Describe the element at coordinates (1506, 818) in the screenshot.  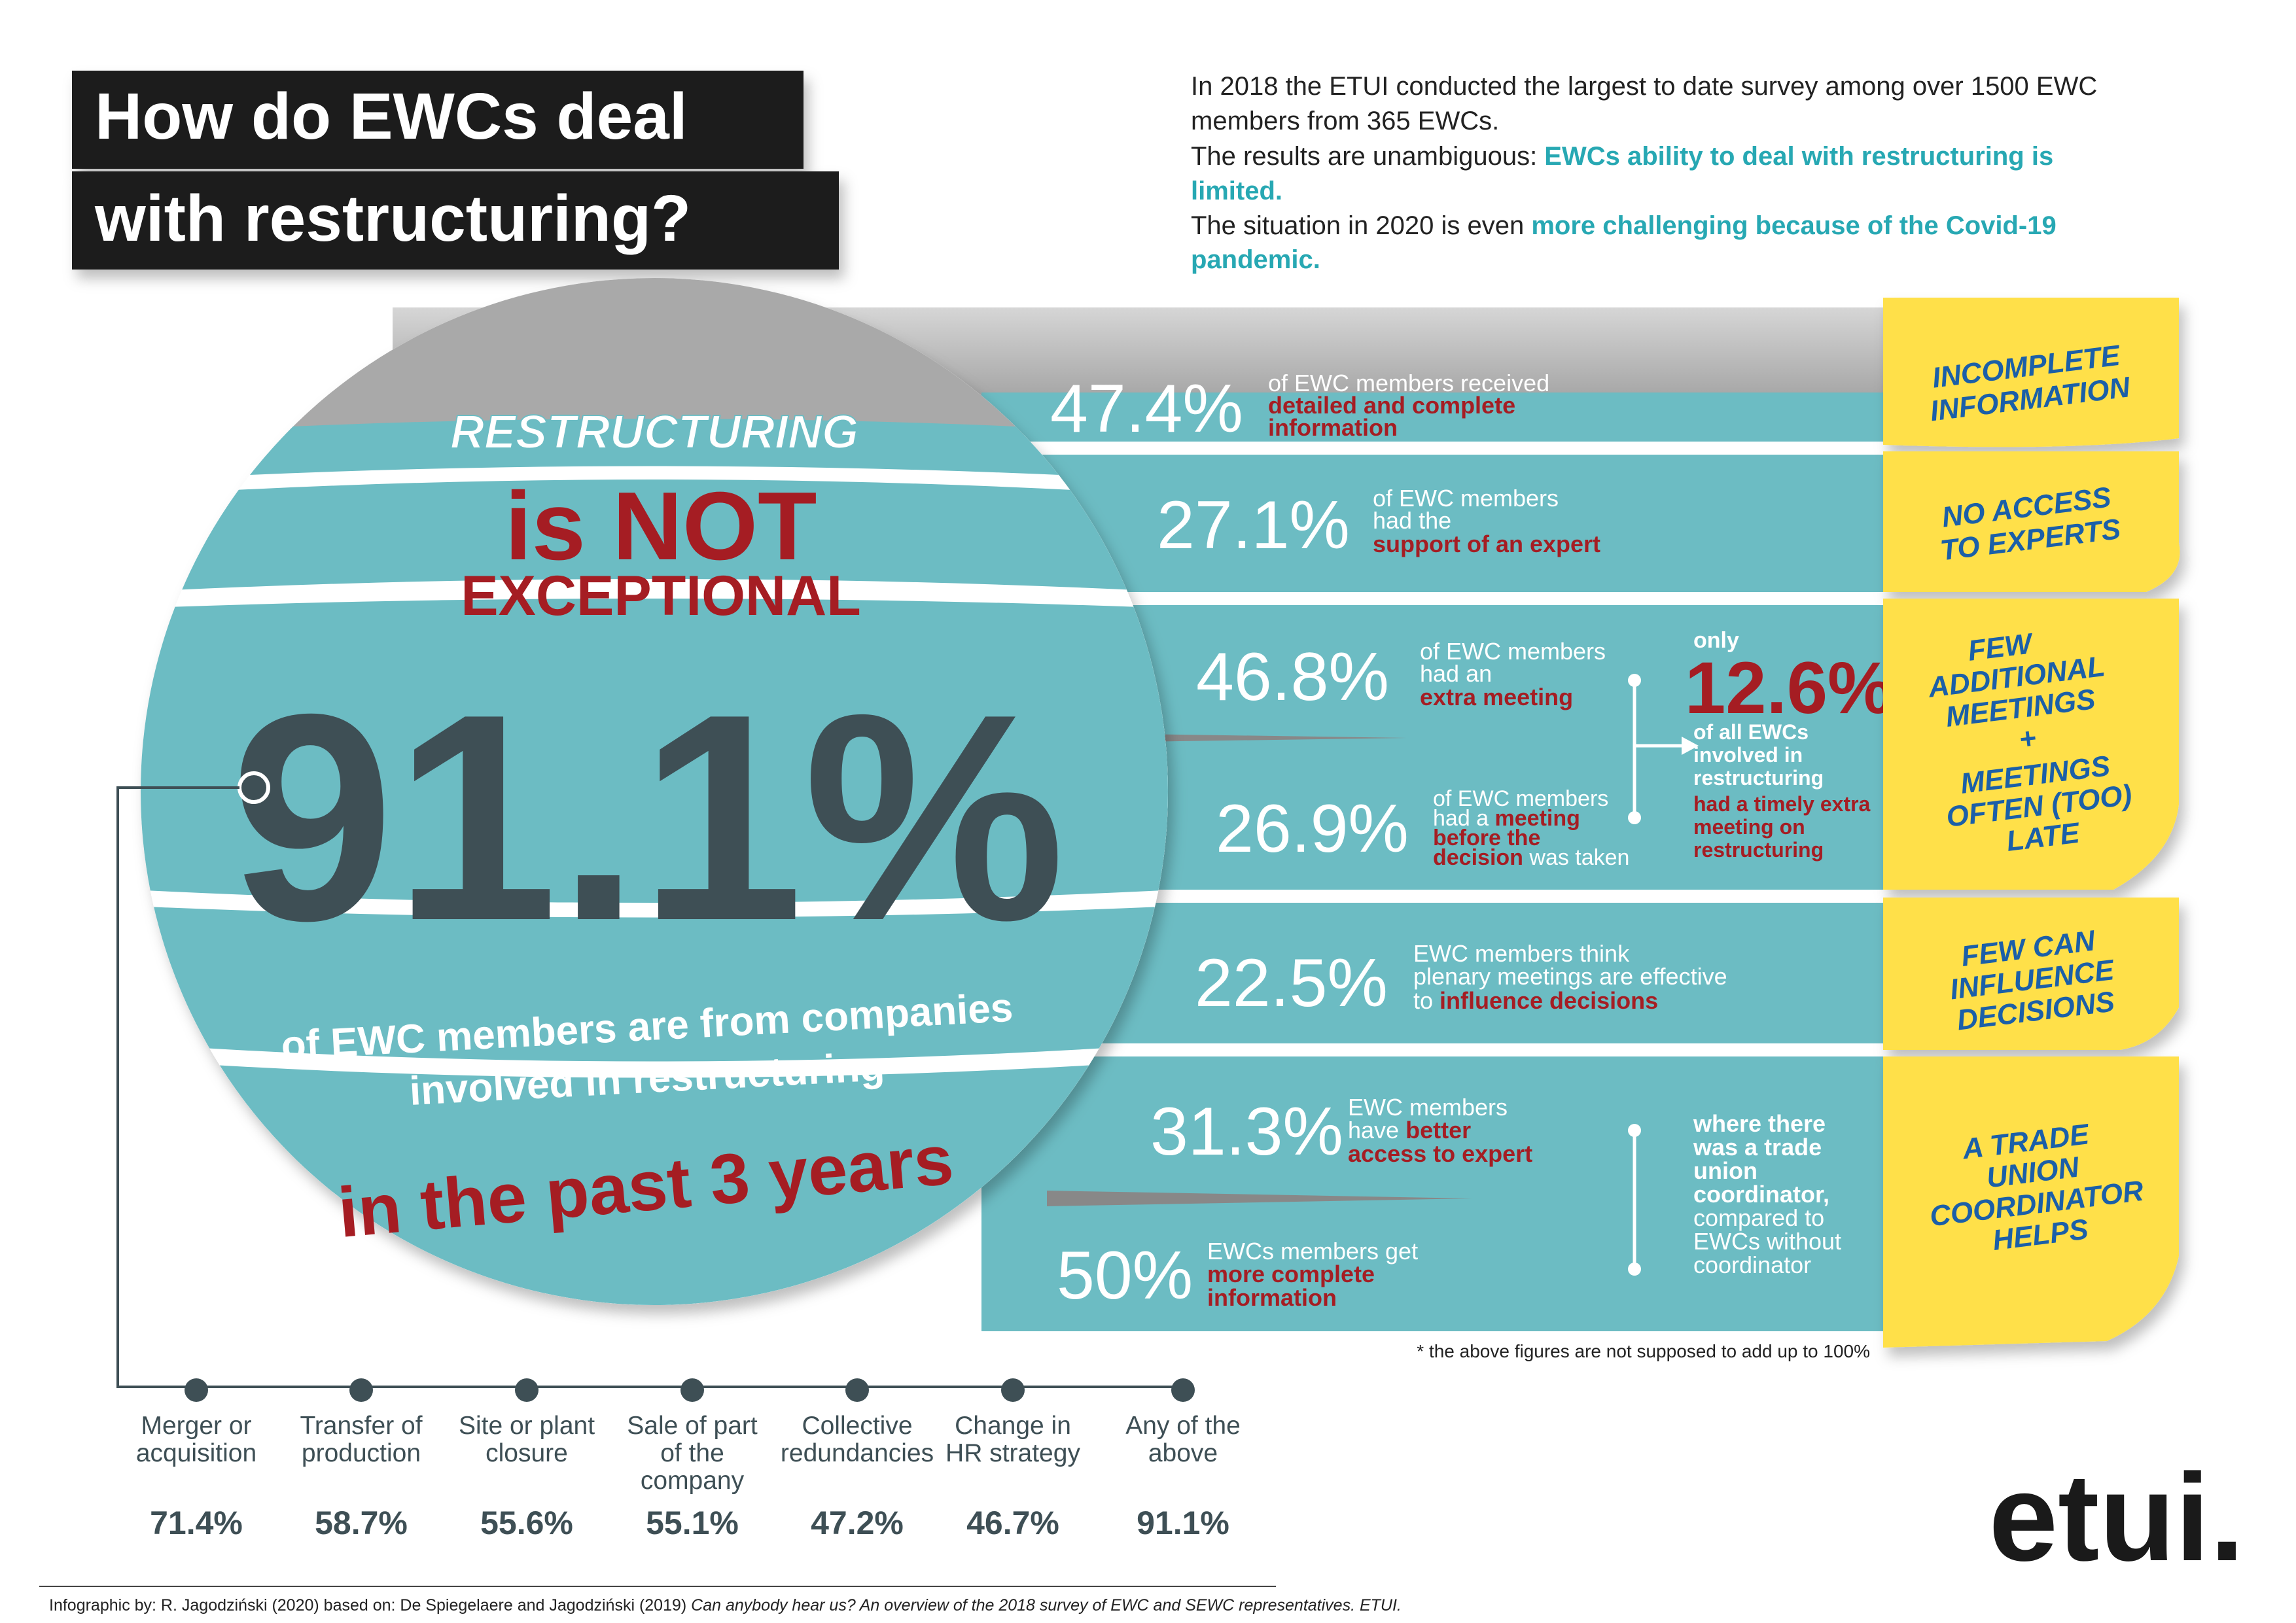
I see `stat-26-line2: had a meeting` at that location.